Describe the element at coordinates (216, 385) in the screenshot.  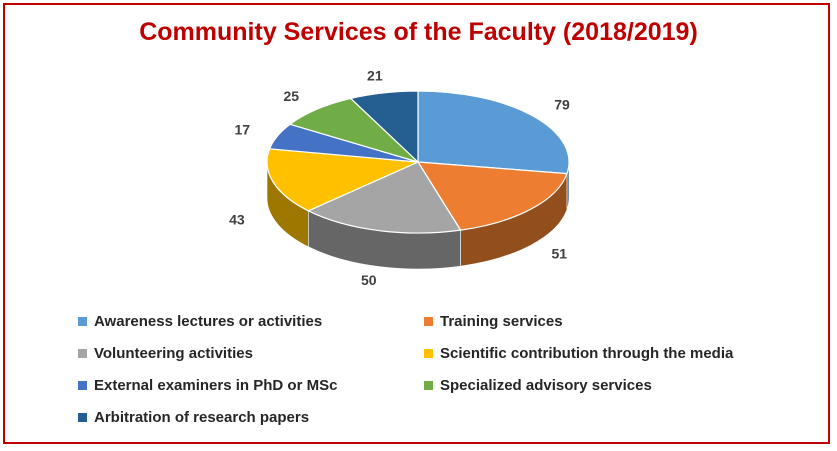
I see `legend-label: External examiners in PhD or MSc` at that location.